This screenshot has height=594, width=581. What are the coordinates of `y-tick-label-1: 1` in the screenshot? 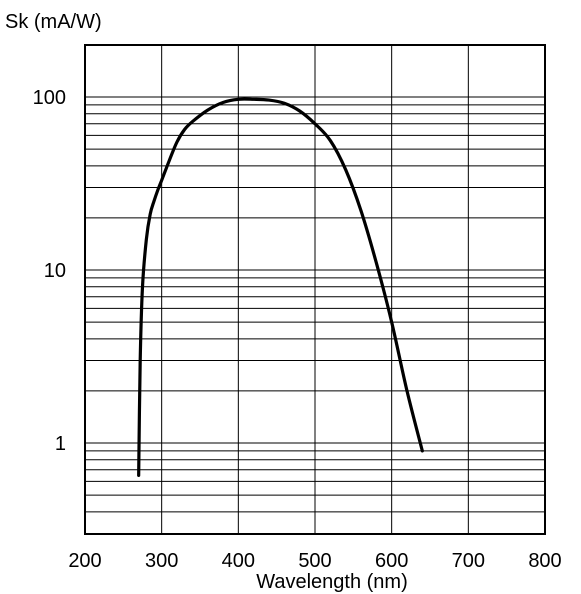 It's located at (60, 444).